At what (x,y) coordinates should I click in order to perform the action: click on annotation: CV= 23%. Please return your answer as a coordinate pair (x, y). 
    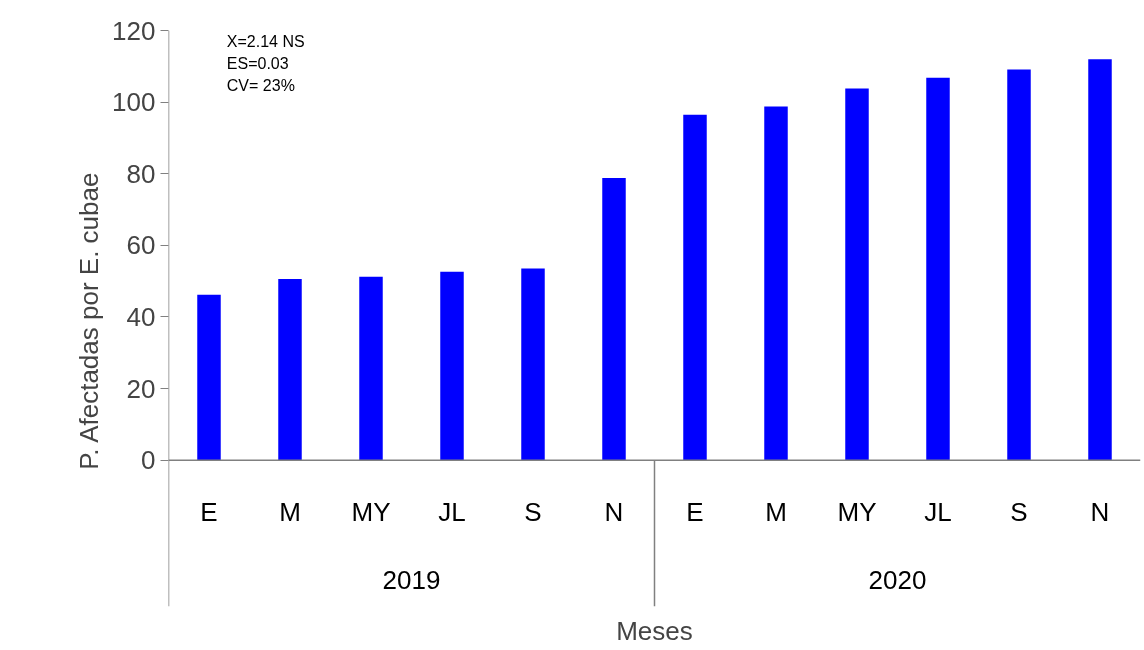
    Looking at the image, I should click on (260, 86).